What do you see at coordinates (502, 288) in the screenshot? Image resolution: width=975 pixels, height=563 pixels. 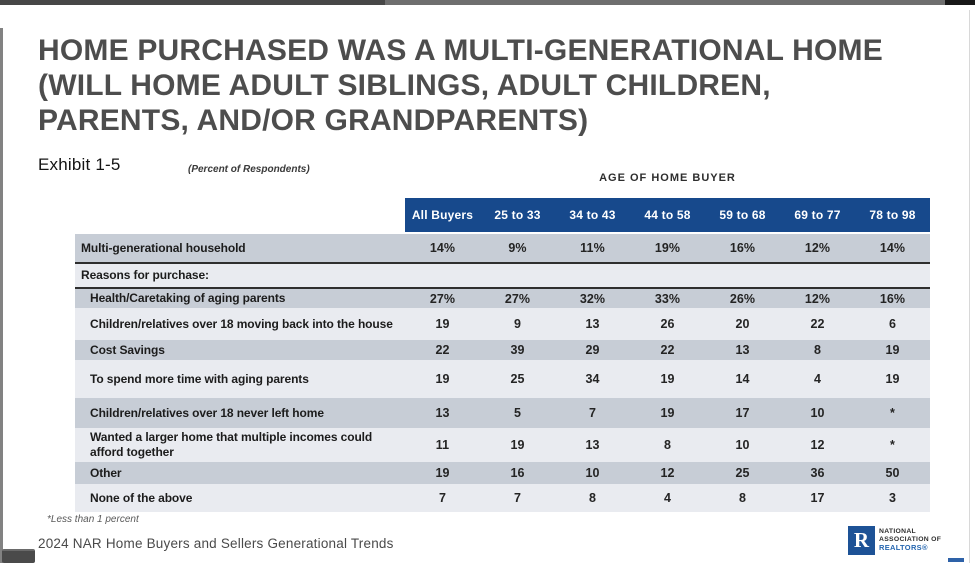 I see `row-separator` at bounding box center [502, 288].